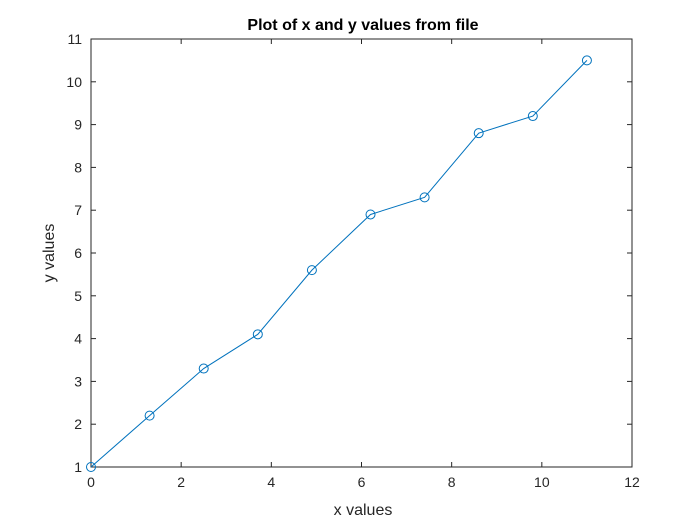 This screenshot has width=700, height=525. Describe the element at coordinates (271, 482) in the screenshot. I see `x-tick-label: 4` at that location.